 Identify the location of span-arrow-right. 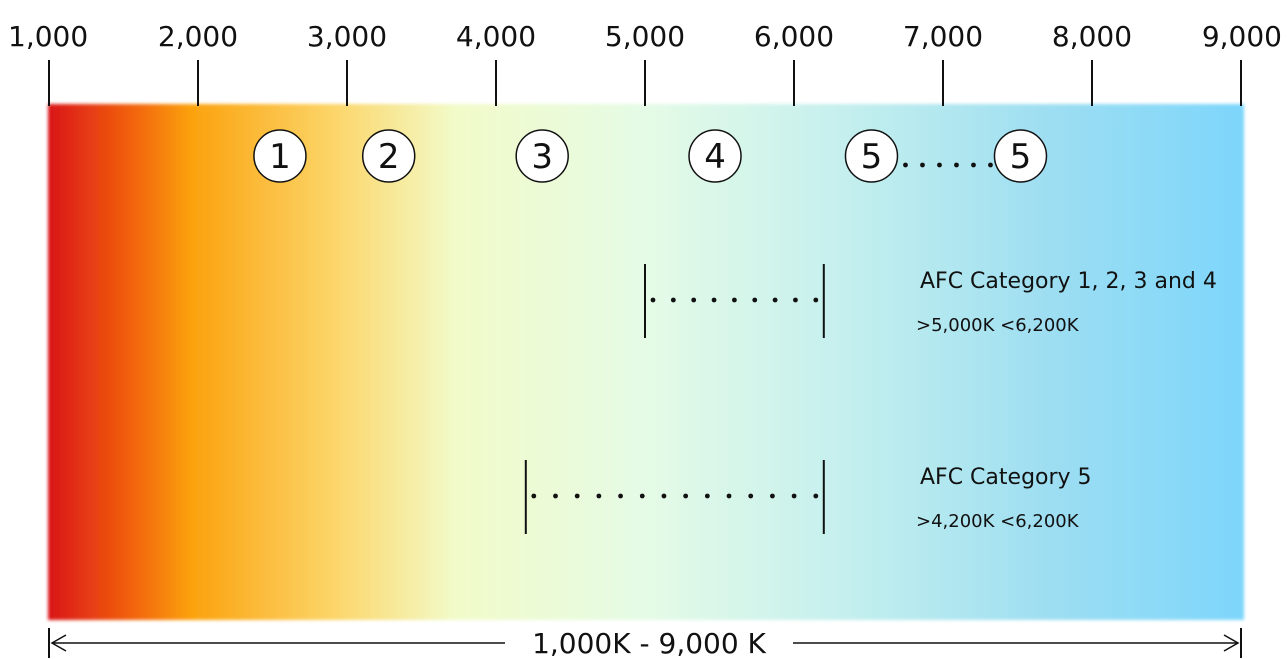
(1231, 643).